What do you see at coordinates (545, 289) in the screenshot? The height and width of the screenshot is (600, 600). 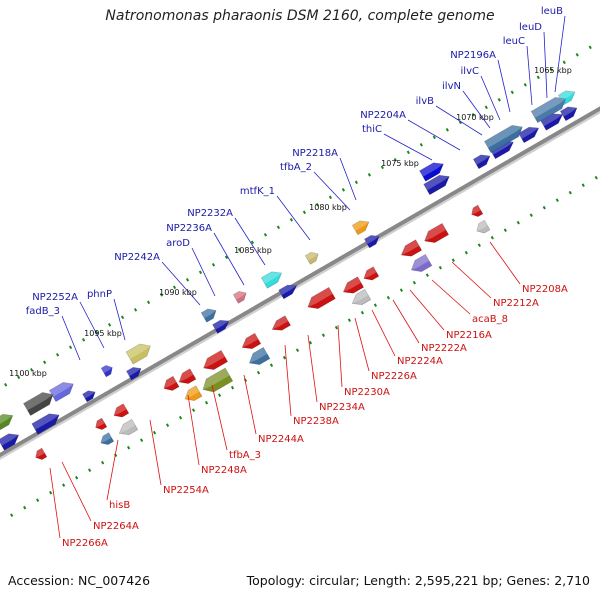 I see `reverse-gene-label: NP2208A` at bounding box center [545, 289].